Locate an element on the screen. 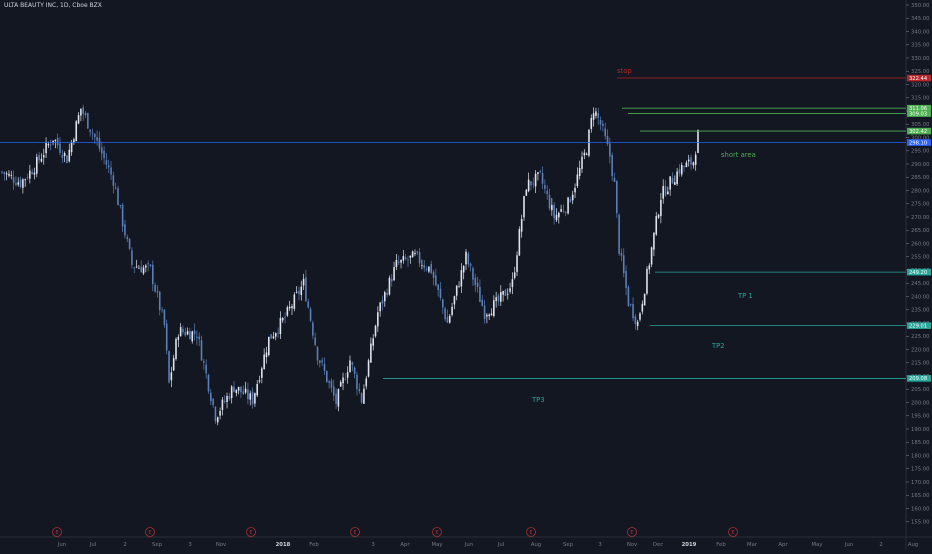 This screenshot has width=932, height=554. level-price-tag-tp1 is located at coordinates (919, 272).